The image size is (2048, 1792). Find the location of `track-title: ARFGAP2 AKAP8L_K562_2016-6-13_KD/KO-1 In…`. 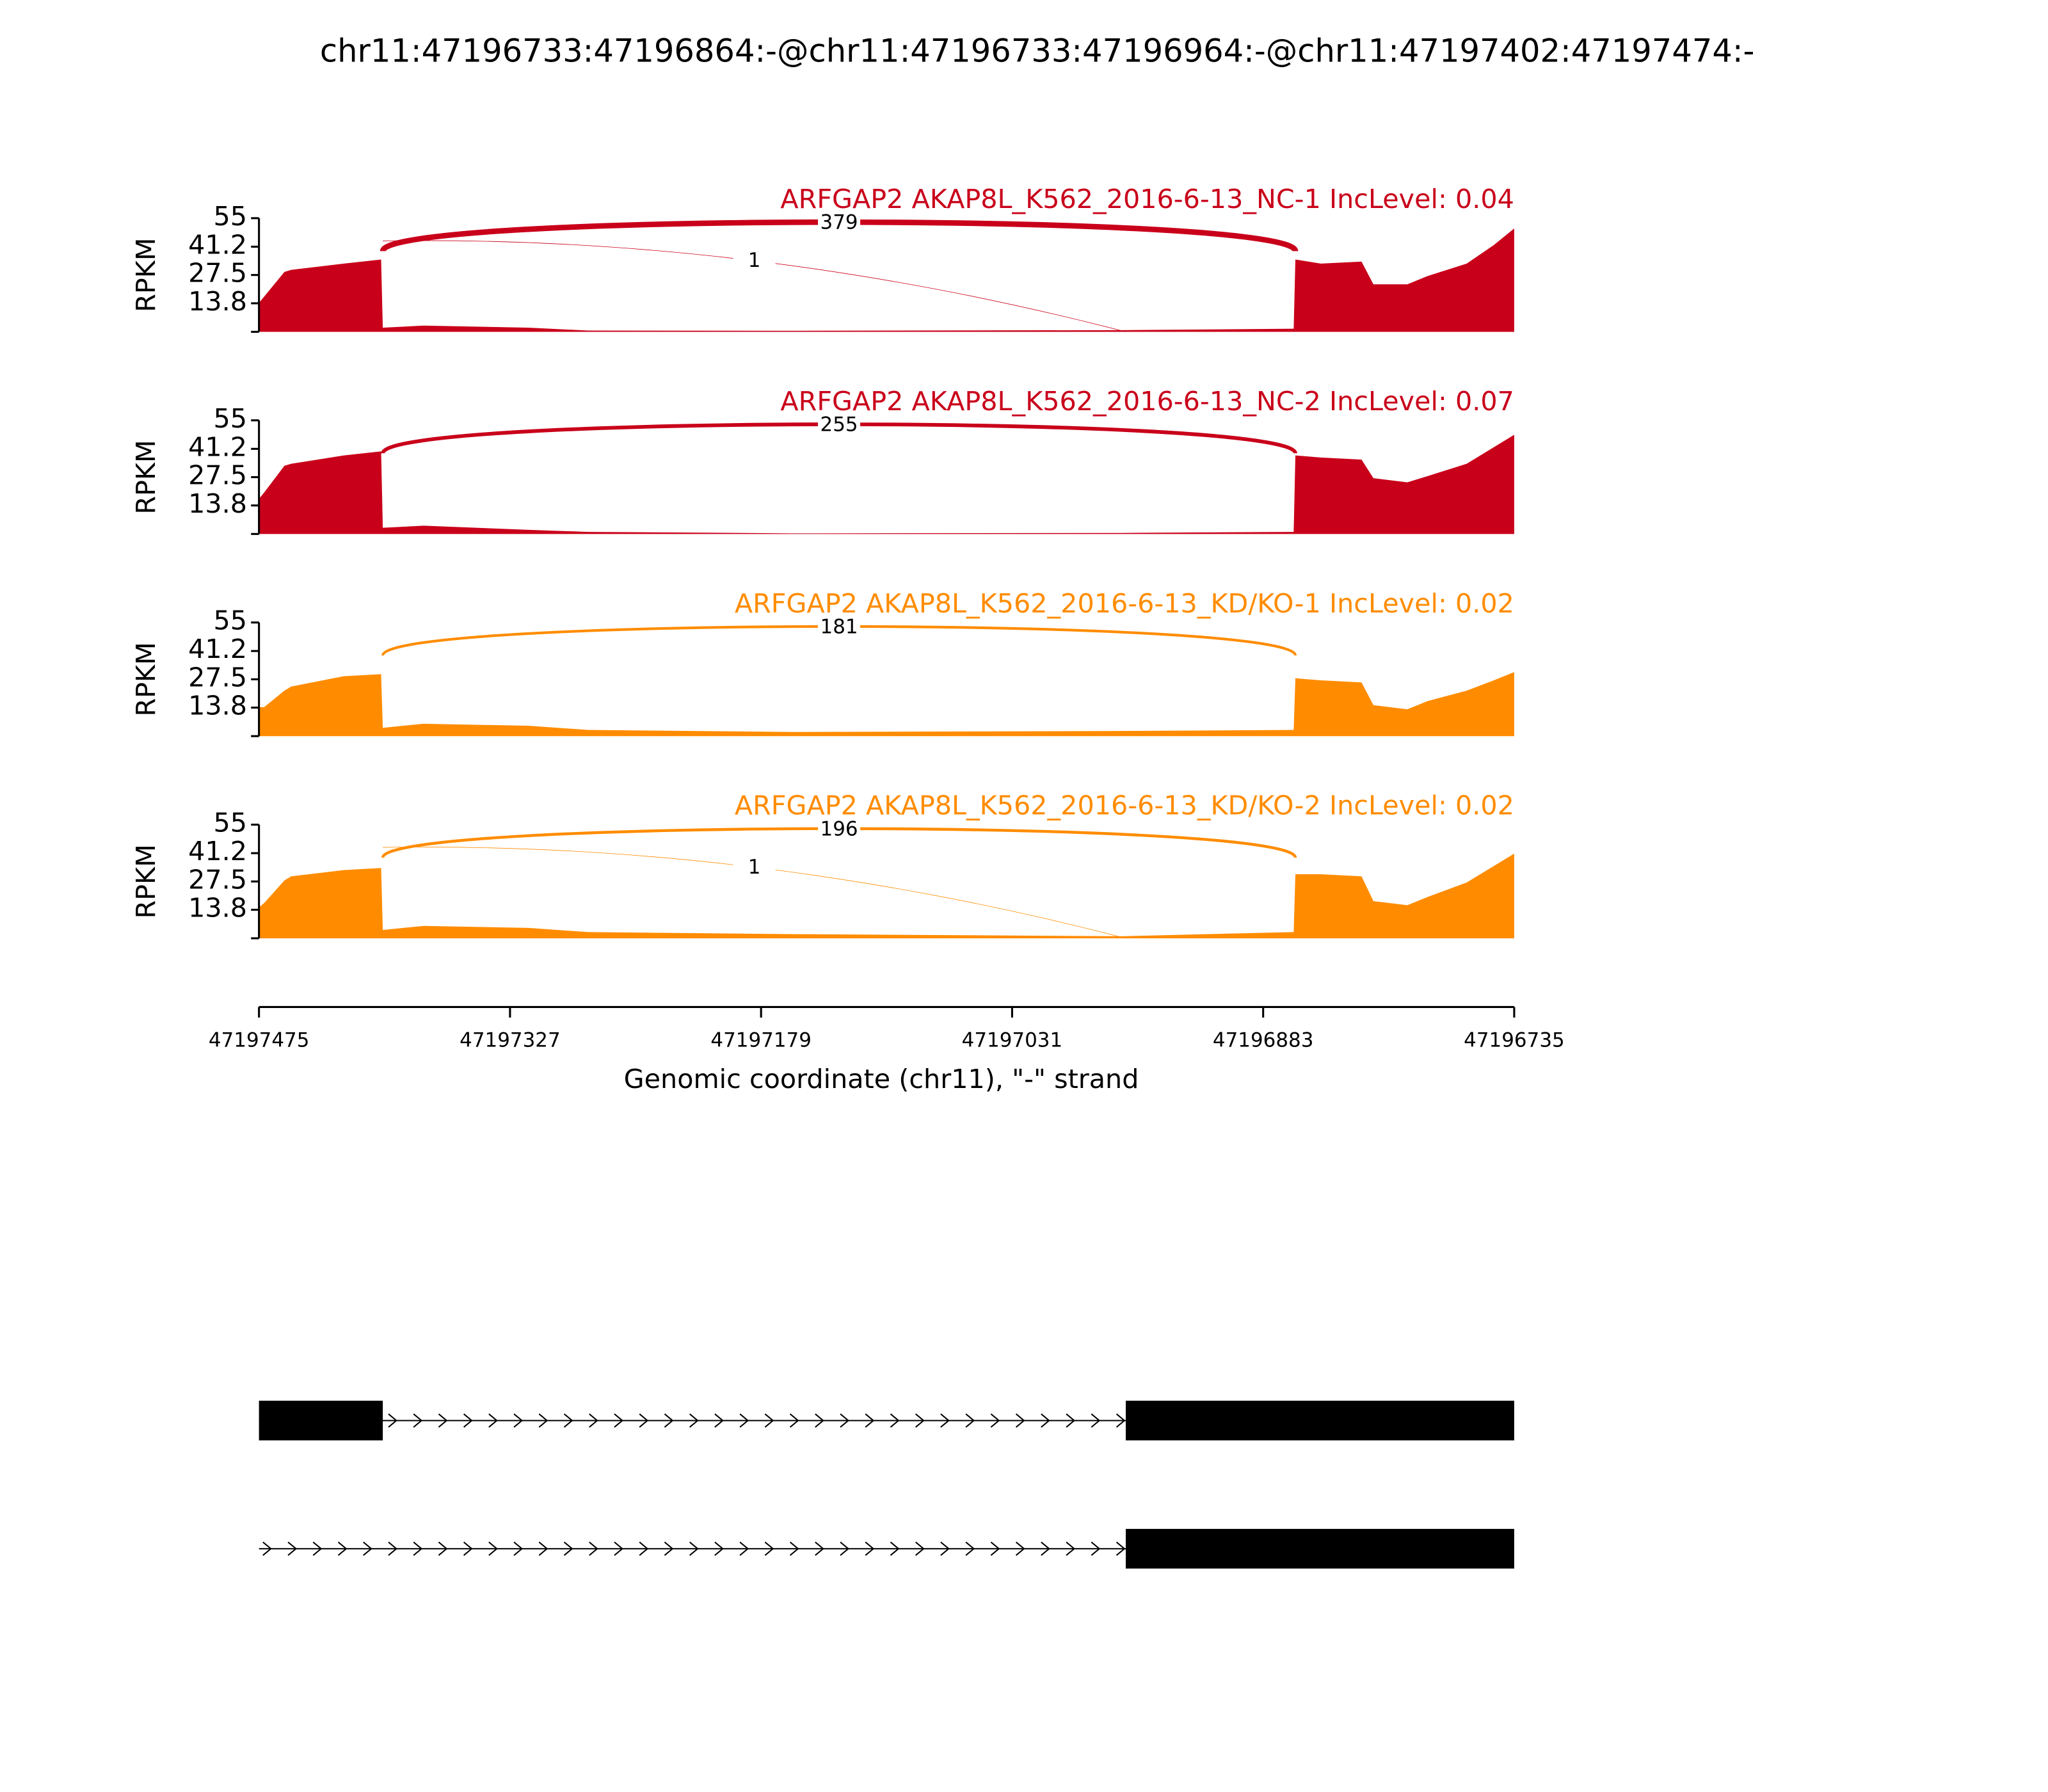

track-title: ARFGAP2 AKAP8L_K562_2016-6-13_KD/KO-1 In… is located at coordinates (1124, 603).